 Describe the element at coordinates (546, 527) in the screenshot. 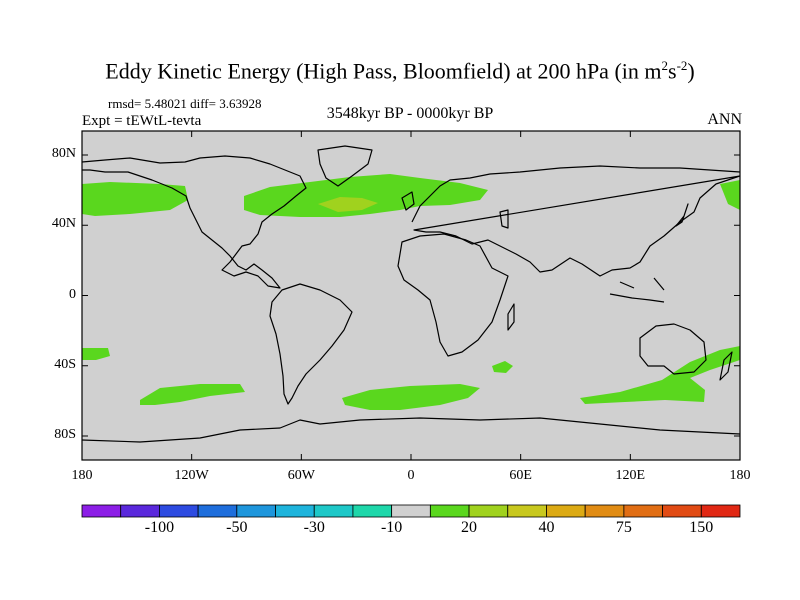

I see `colorbar-label: 40` at that location.